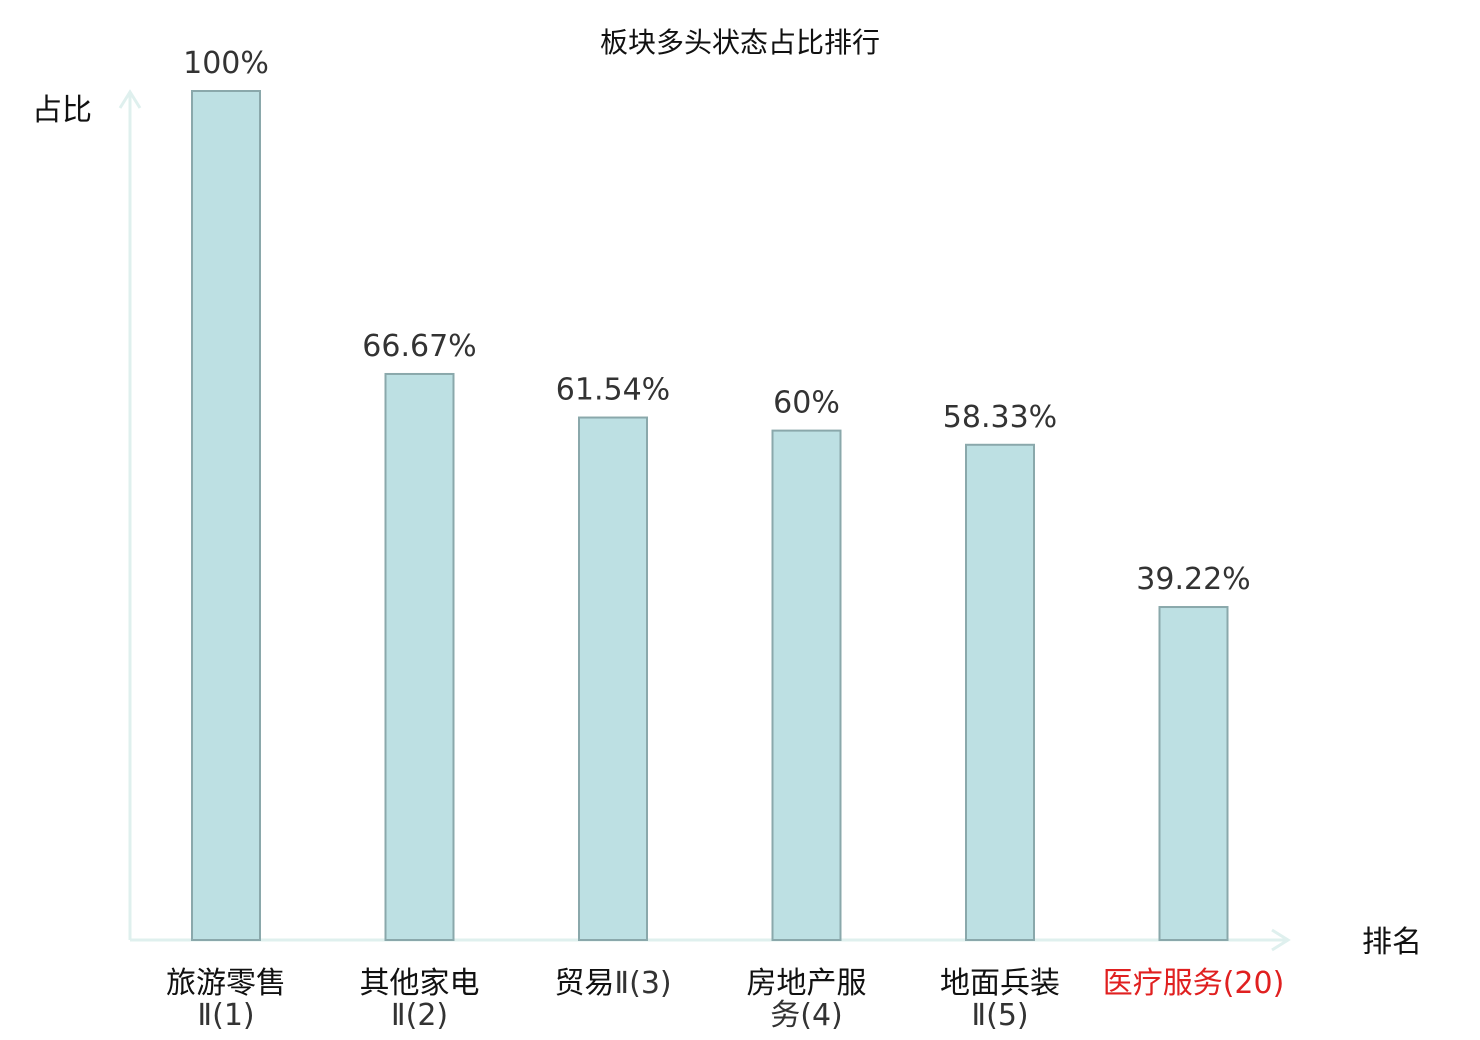 The image size is (1480, 1040). I want to click on value-label-3: 61.54%, so click(613, 390).